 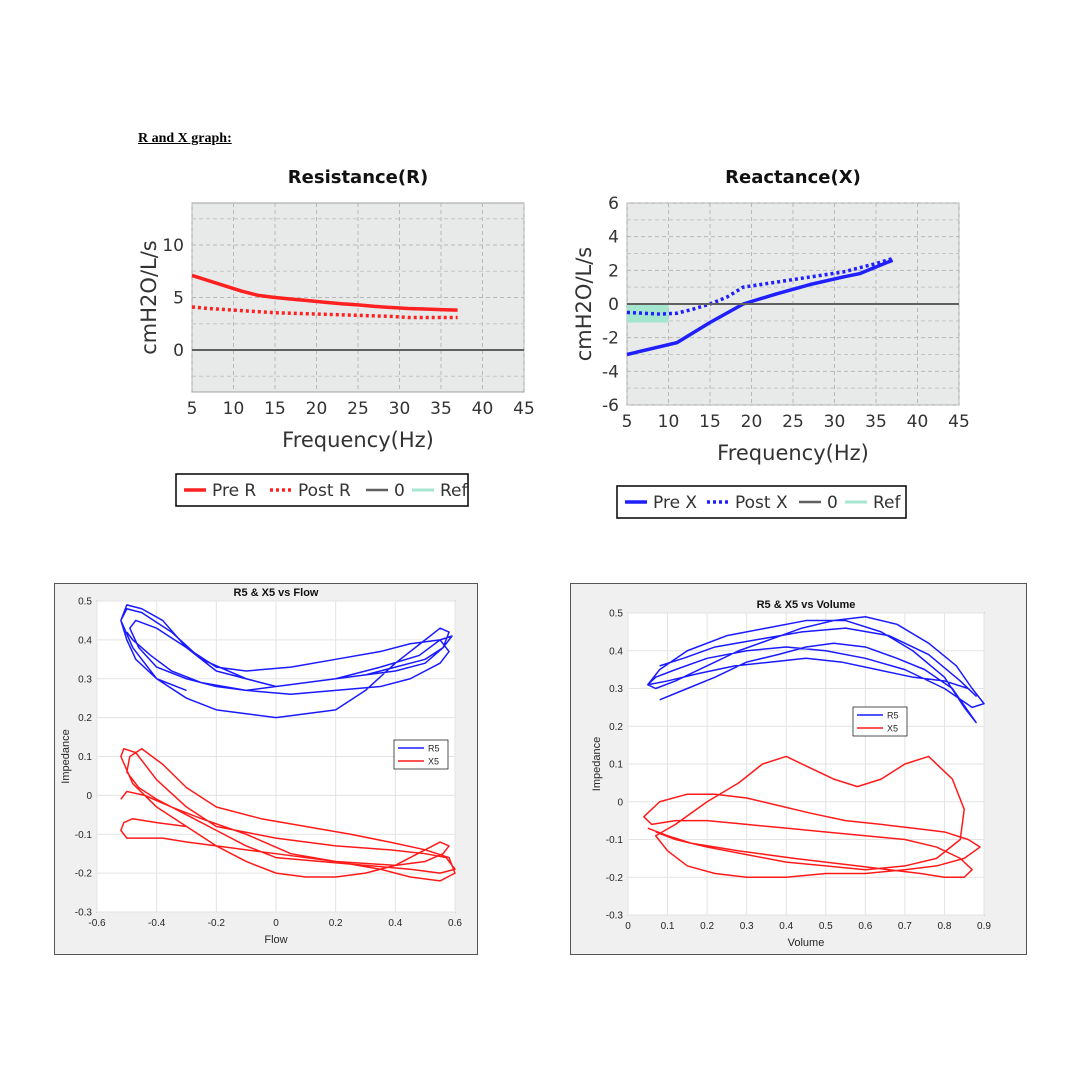 I want to click on legend-label: Post X, so click(x=761, y=503).